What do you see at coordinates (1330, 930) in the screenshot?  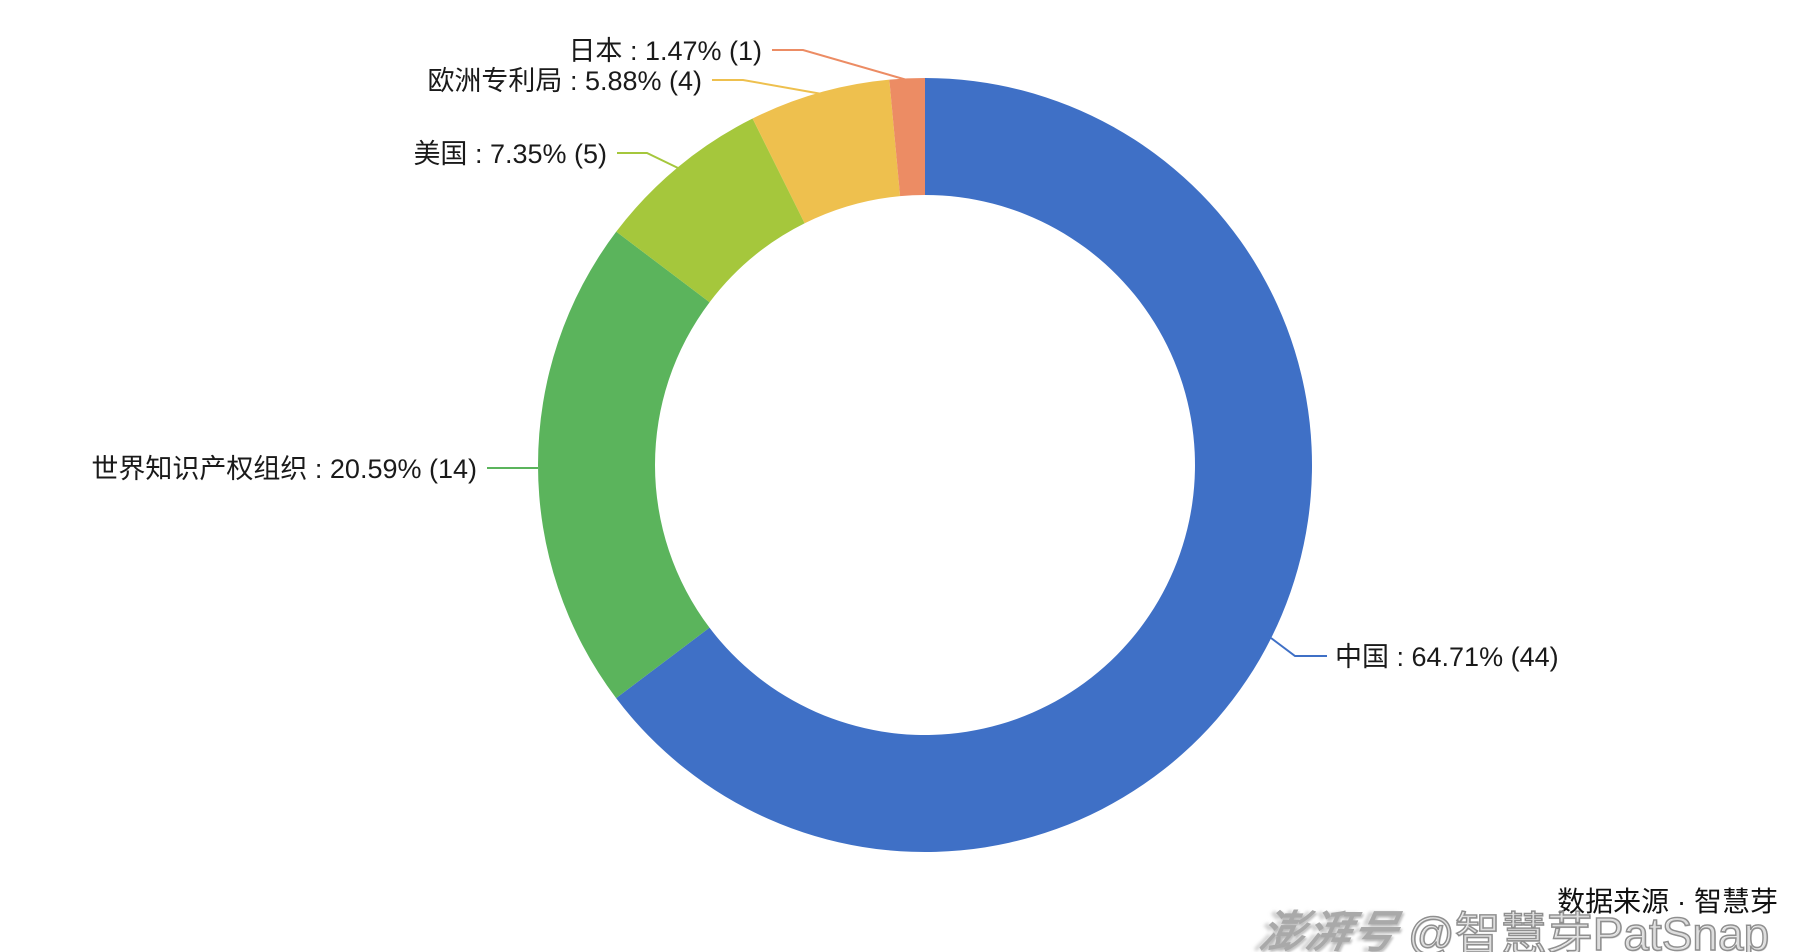 I see `pengpai-watermark-logo: 澎湃号` at bounding box center [1330, 930].